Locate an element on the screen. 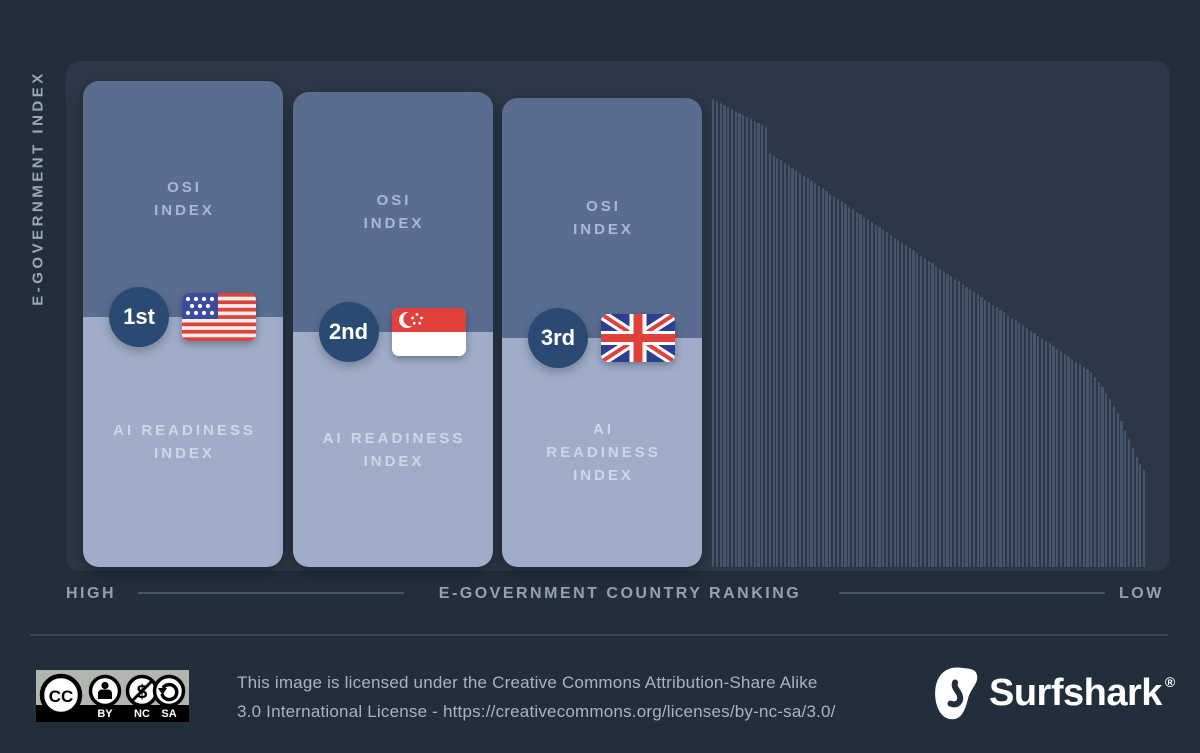 Image resolution: width=1200 pixels, height=753 pixels. surfshark-logo: Surfshark ® is located at coordinates (1054, 693).